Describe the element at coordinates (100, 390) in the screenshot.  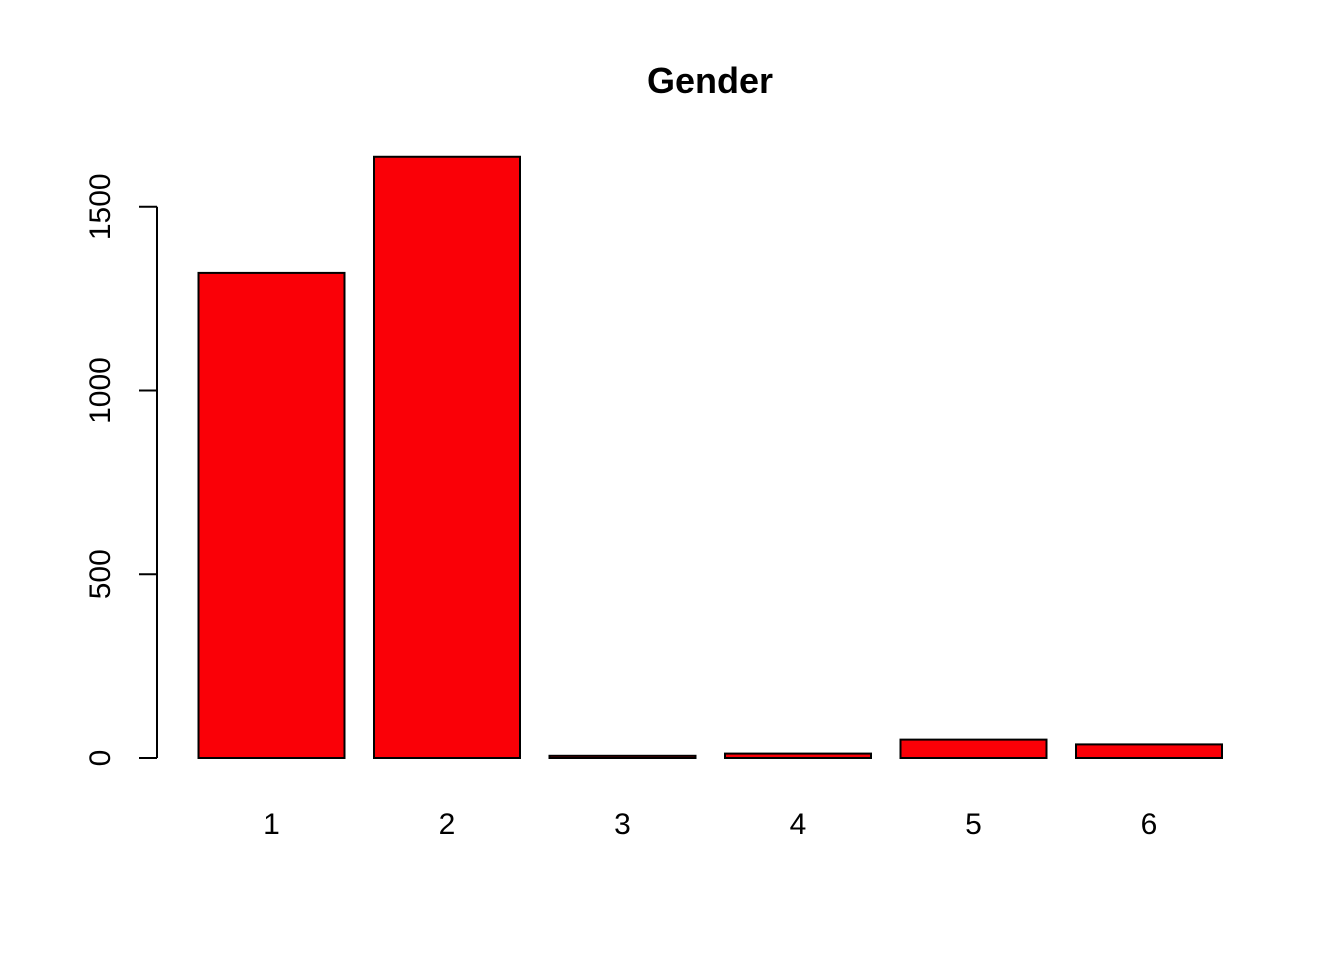
I see `y-tick-label: 1000` at that location.